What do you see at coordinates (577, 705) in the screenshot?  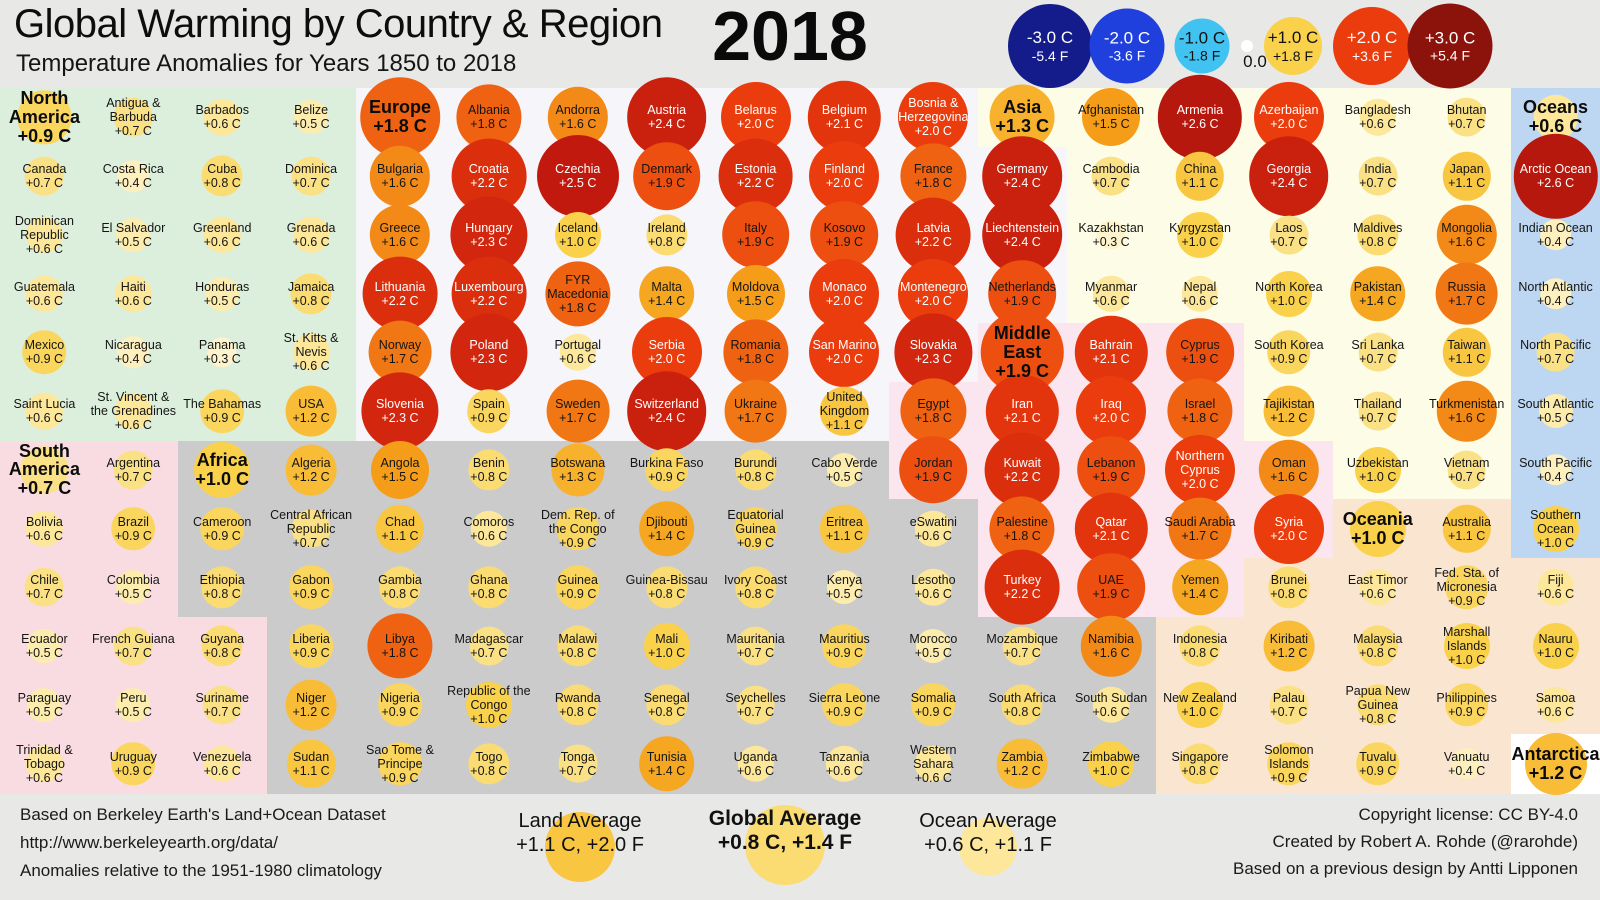 I see `country-cell: Rwanda +0.8 C` at bounding box center [577, 705].